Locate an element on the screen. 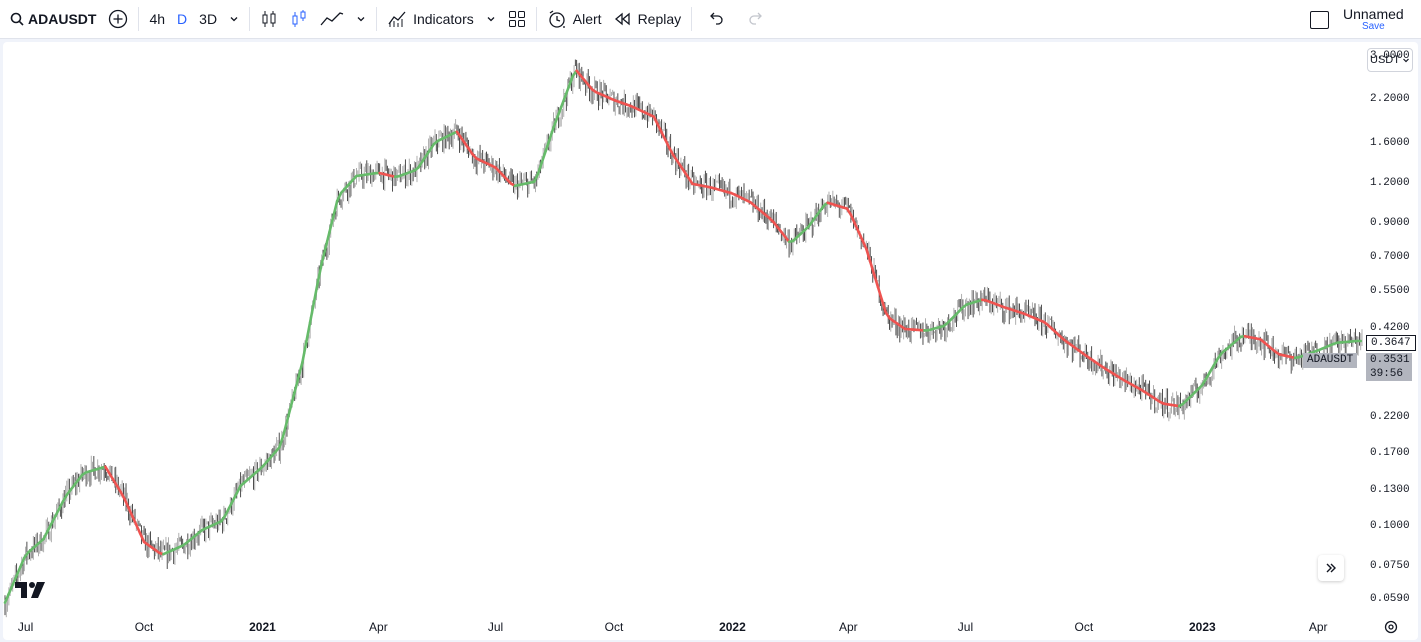 The height and width of the screenshot is (642, 1421). chart-type-candles is located at coordinates (269, 19).